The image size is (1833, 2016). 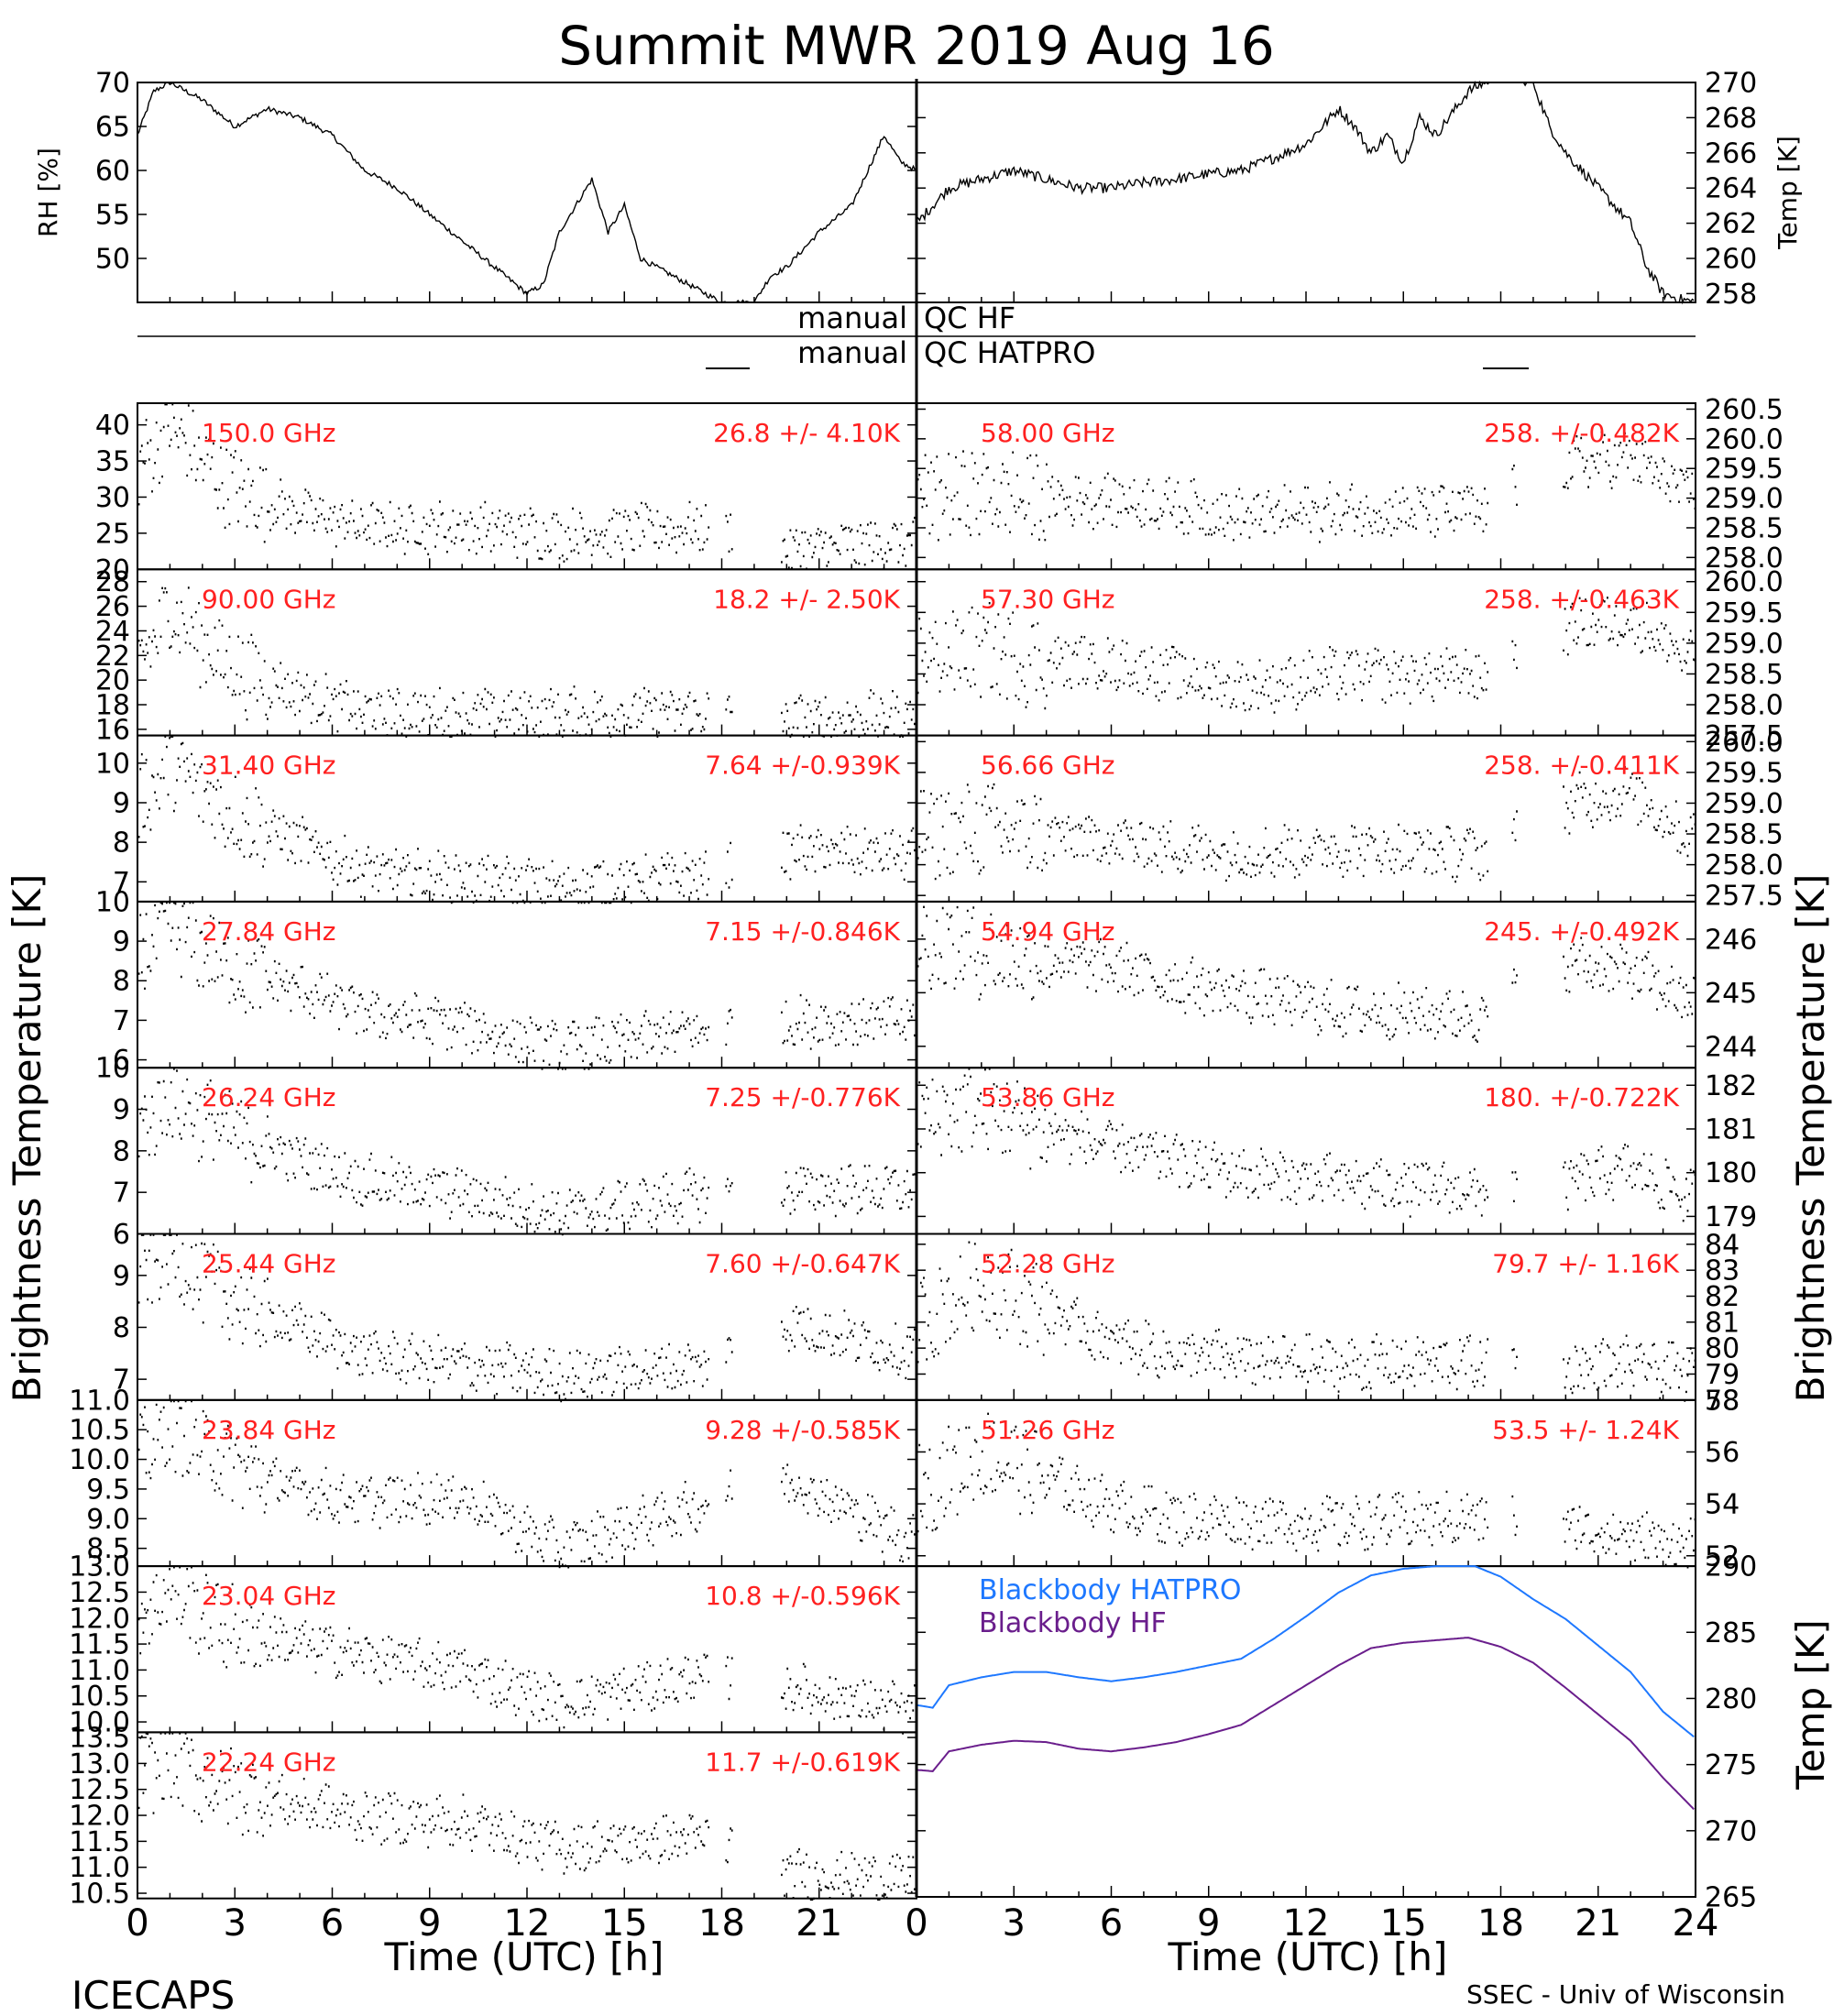 I want to click on hat-4-stat-label: 245. +/-0.492K, so click(x=1581, y=931).